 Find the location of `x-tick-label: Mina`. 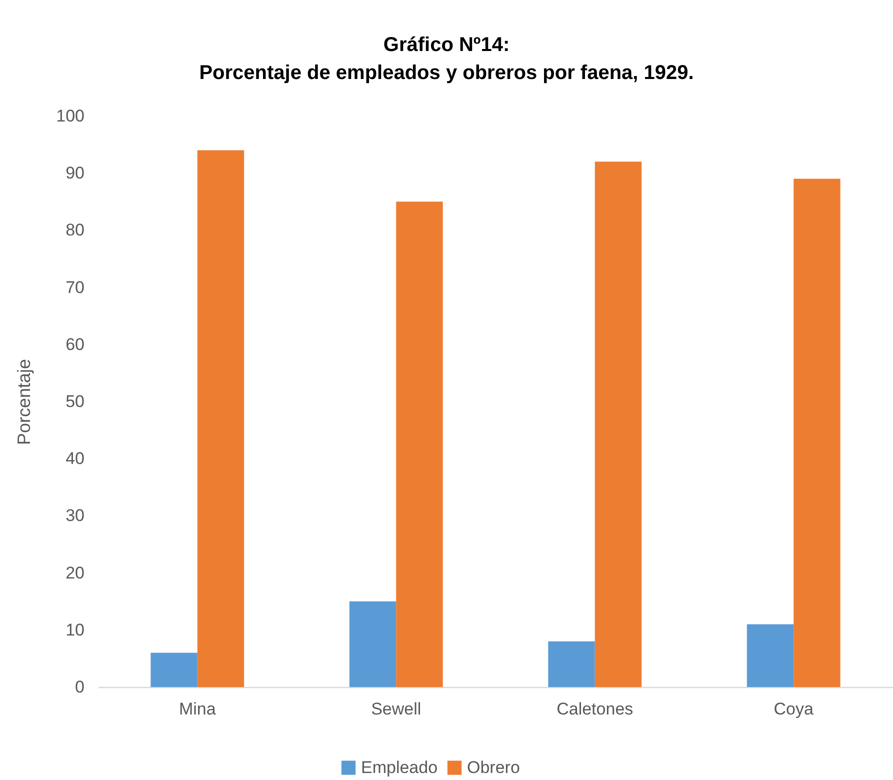

x-tick-label: Mina is located at coordinates (197, 709).